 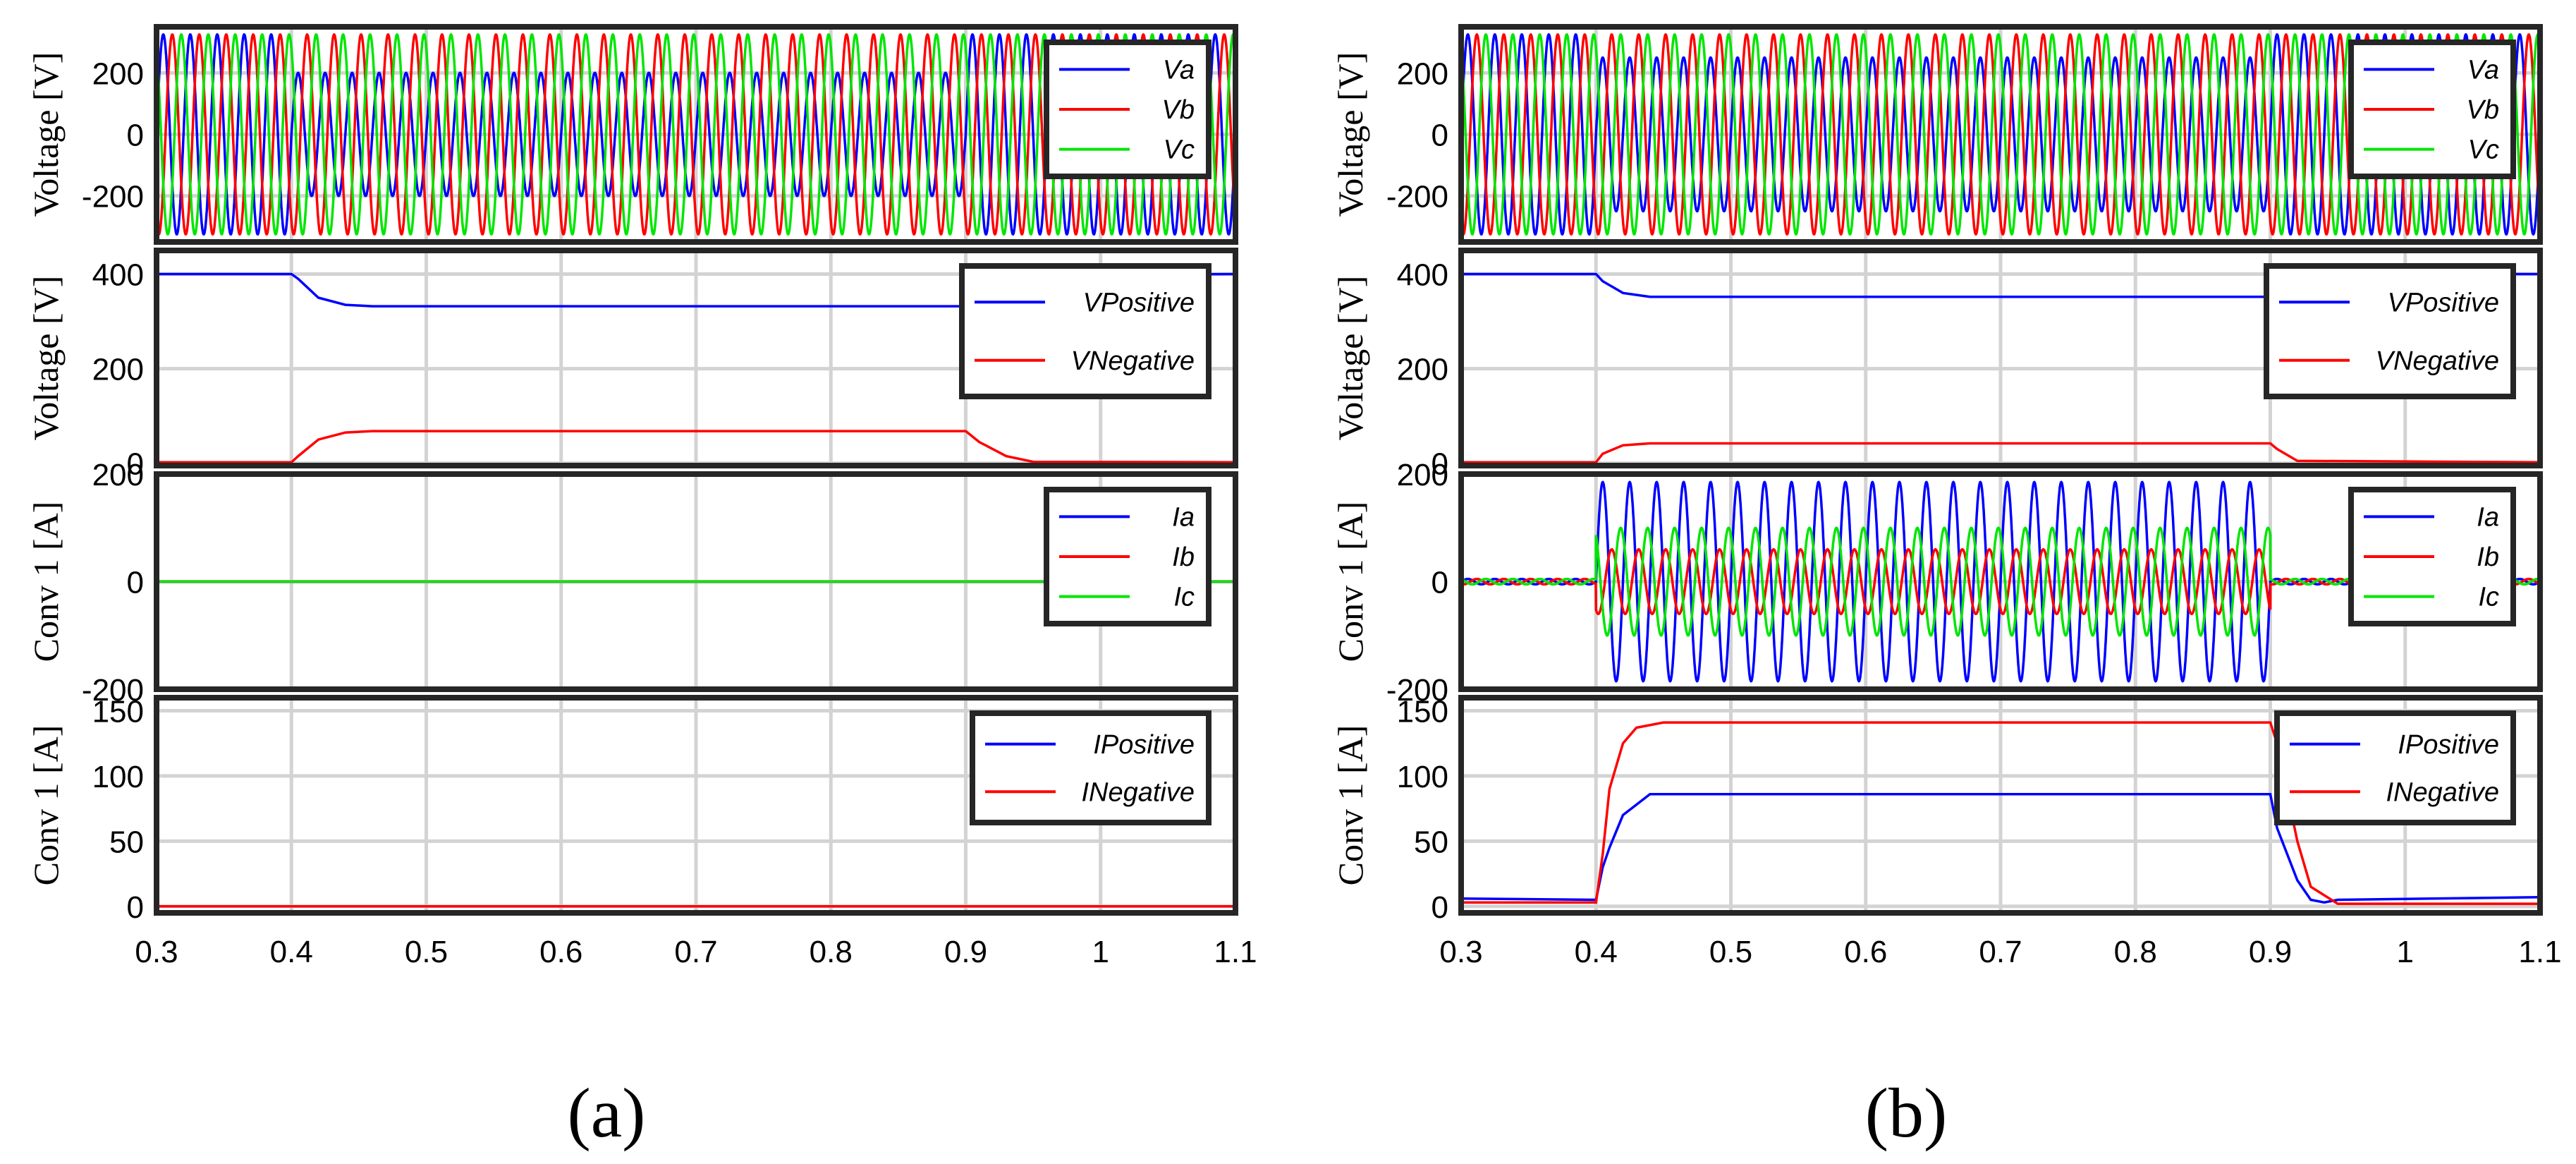 What do you see at coordinates (2001, 952) in the screenshot?
I see `x-tick-label: 0.7` at bounding box center [2001, 952].